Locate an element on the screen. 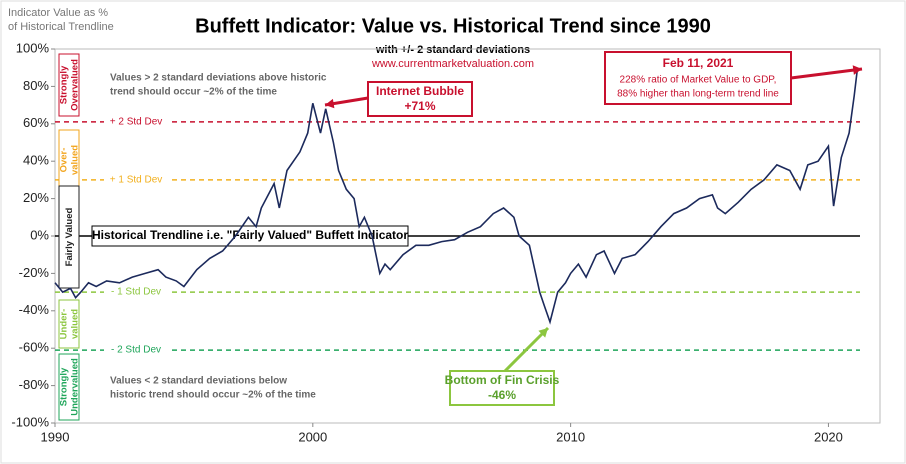  std-label: + 2 Std Dev is located at coordinates (136, 122).